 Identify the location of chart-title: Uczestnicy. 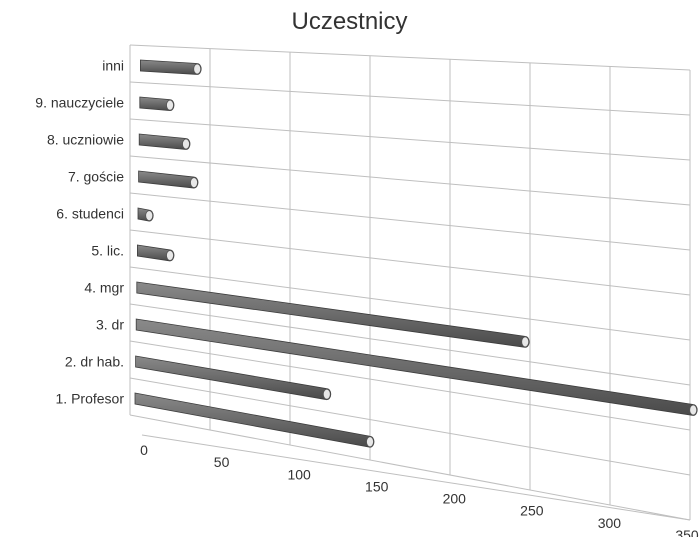
(349, 21).